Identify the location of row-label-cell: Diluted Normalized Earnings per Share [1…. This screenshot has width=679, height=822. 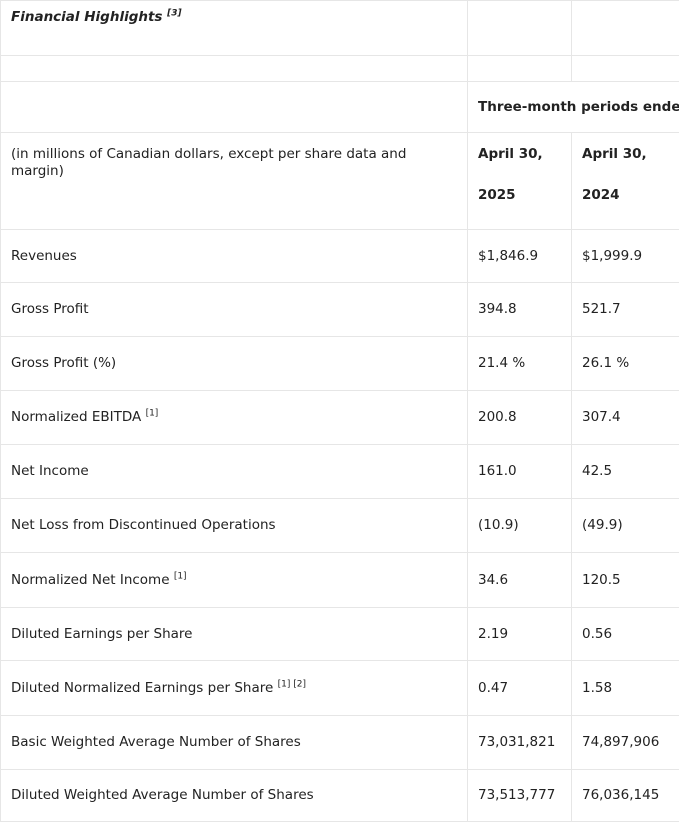
(234, 688).